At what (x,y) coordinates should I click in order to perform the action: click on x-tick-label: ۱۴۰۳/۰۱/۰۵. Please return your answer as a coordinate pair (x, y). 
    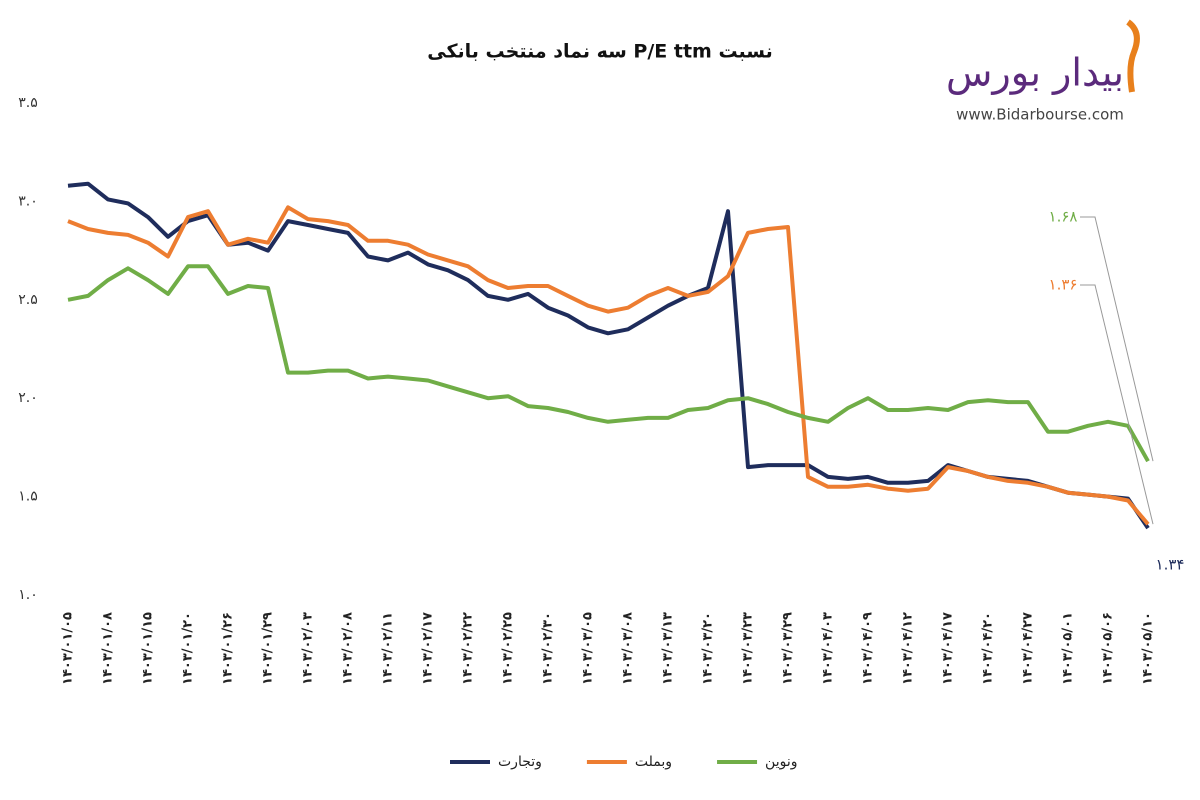
    Looking at the image, I should click on (68, 648).